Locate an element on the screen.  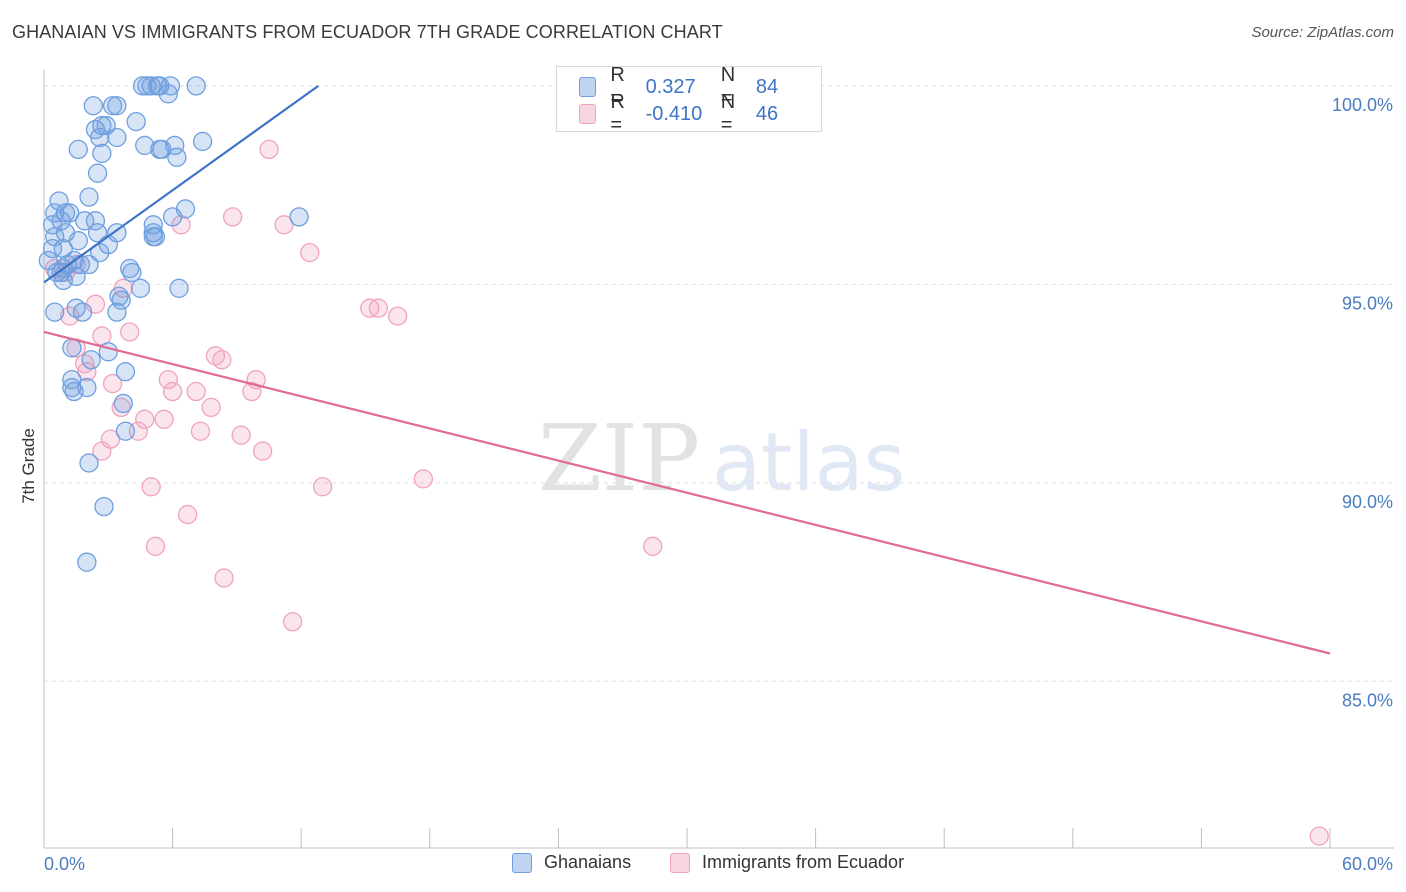
y-tick-label: 90.0% is located at coordinates (1367, 502).